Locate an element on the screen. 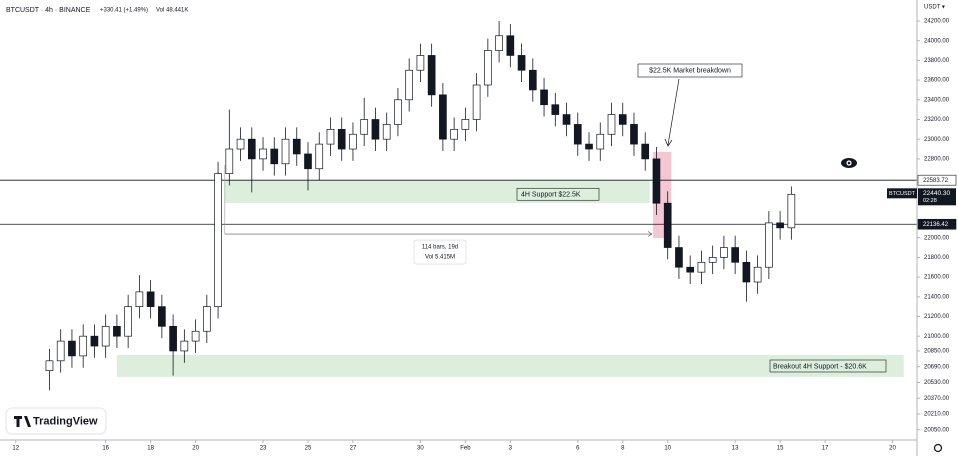 The image size is (958, 456). callout-text: $22.5K Market breakdown is located at coordinates (690, 70).